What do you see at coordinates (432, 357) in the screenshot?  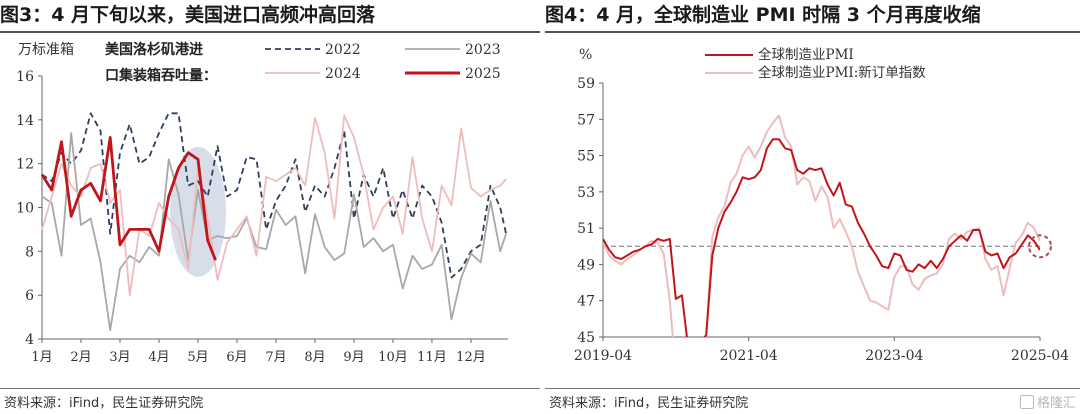 I see `x-tick-label: 11月` at bounding box center [432, 357].